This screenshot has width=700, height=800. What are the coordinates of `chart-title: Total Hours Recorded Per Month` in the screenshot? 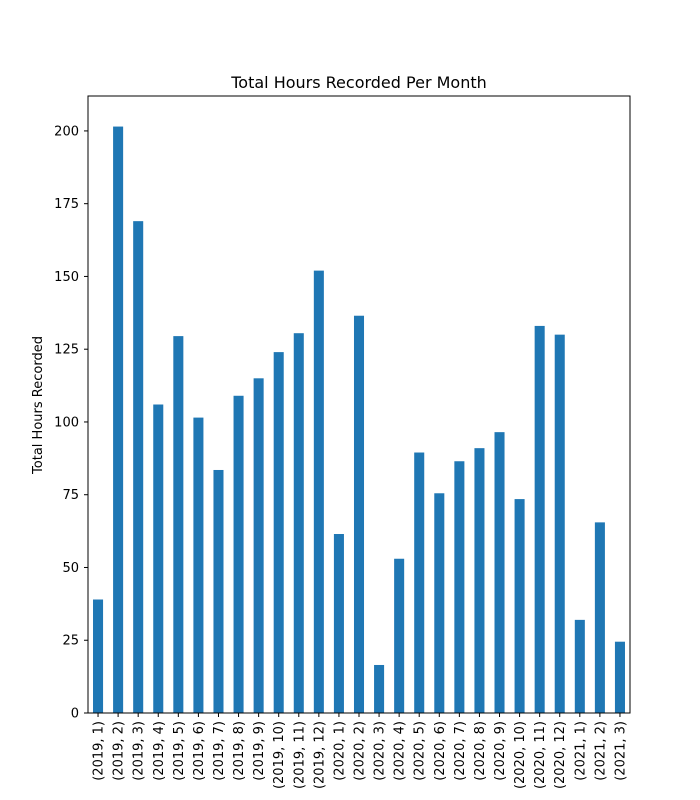 It's located at (358, 82).